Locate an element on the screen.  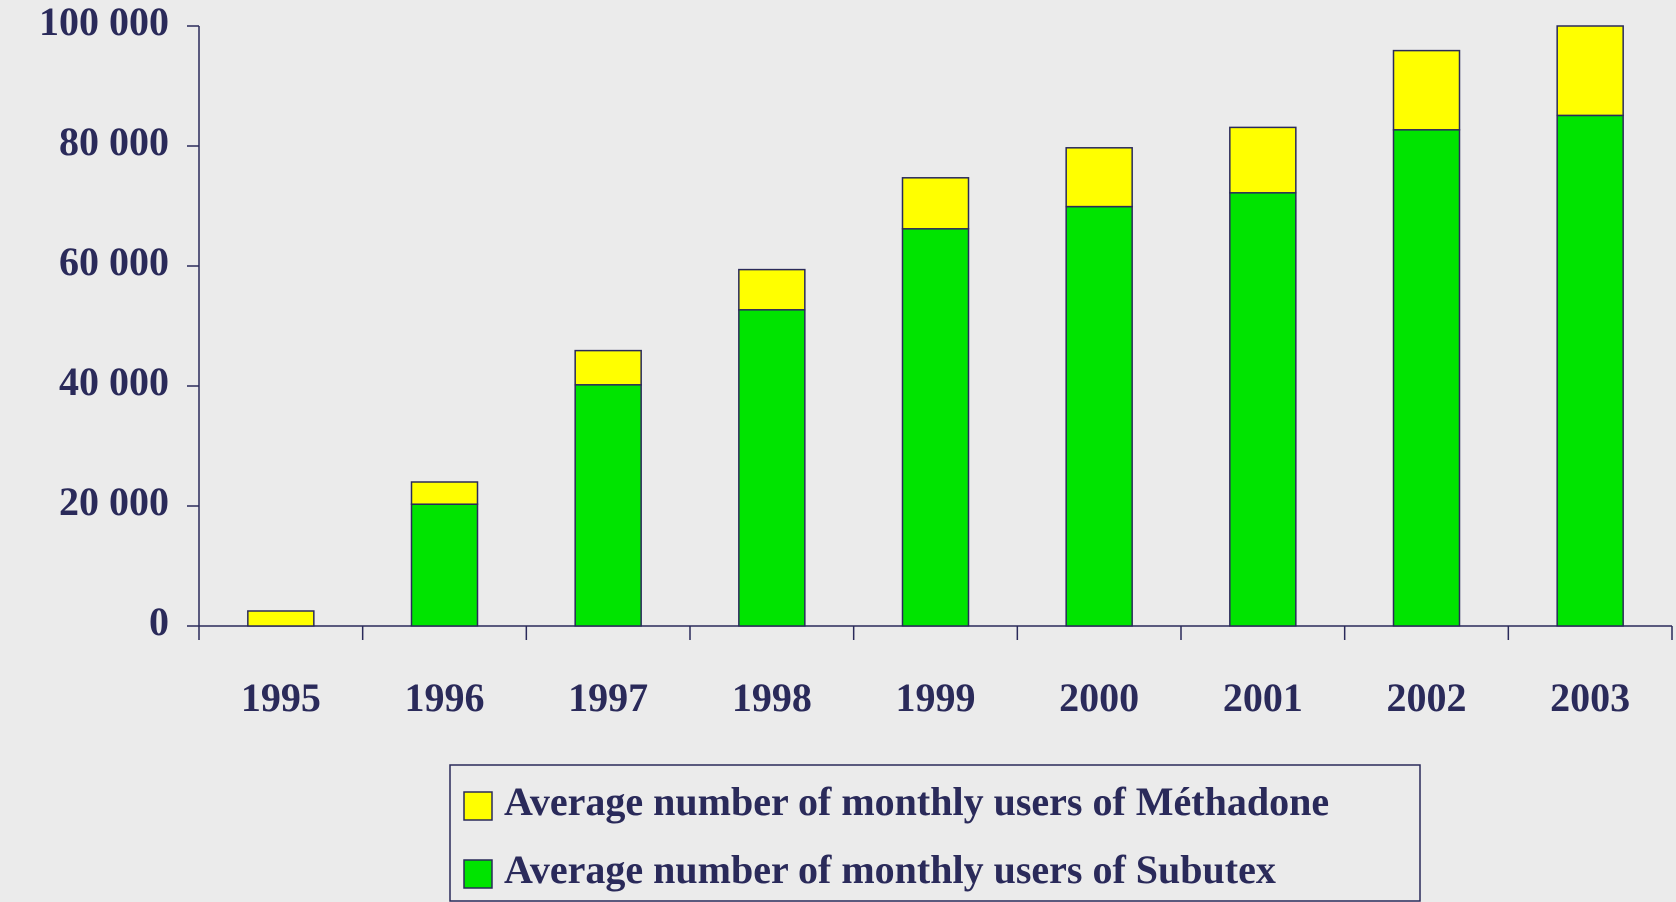
x-tick-label: 1996 is located at coordinates (445, 697).